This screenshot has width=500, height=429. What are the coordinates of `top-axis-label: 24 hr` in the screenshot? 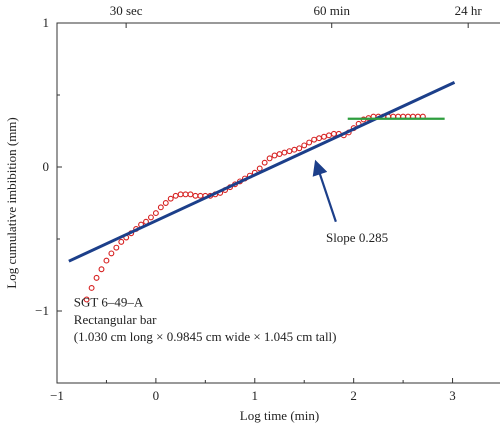 It's located at (469, 10).